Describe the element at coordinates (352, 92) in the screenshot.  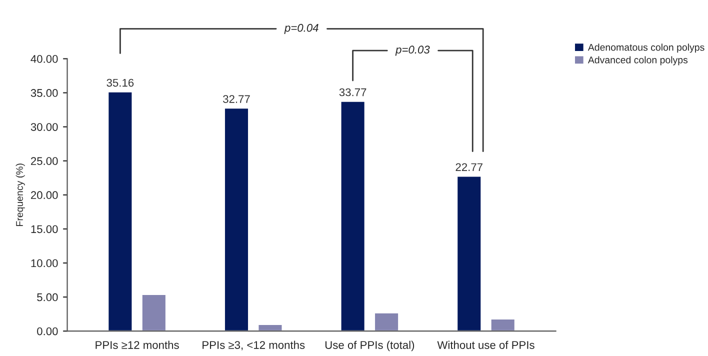
I see `data-label: 33.77` at that location.